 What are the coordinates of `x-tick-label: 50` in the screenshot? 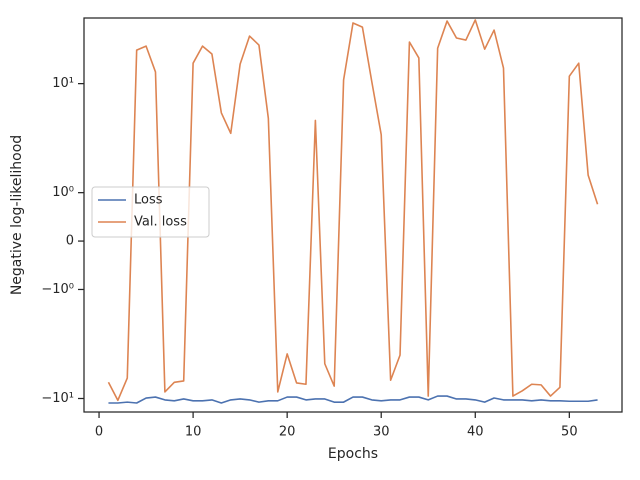 It's located at (569, 432).